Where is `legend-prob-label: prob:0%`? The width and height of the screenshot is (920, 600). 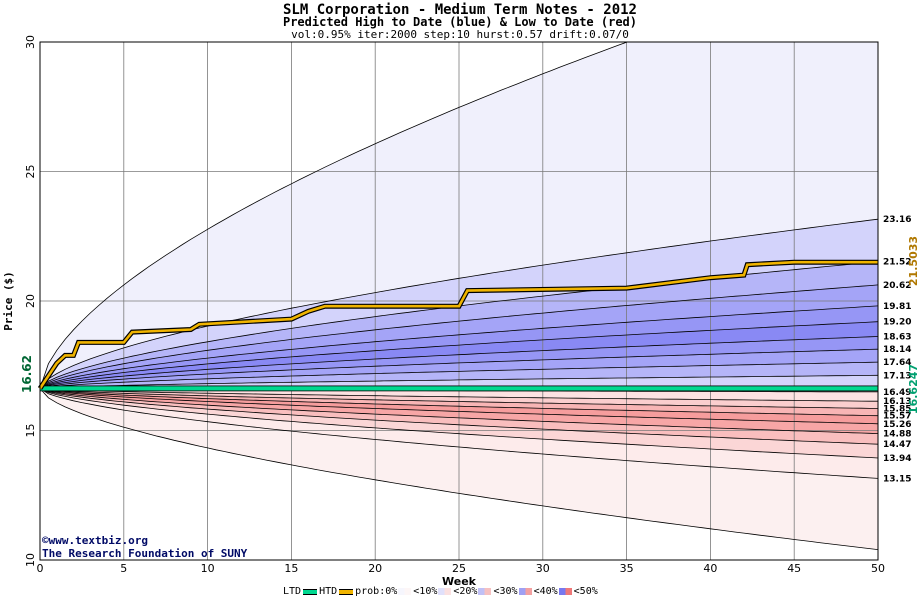
legend-prob-label: prob:0% is located at coordinates (376, 591).